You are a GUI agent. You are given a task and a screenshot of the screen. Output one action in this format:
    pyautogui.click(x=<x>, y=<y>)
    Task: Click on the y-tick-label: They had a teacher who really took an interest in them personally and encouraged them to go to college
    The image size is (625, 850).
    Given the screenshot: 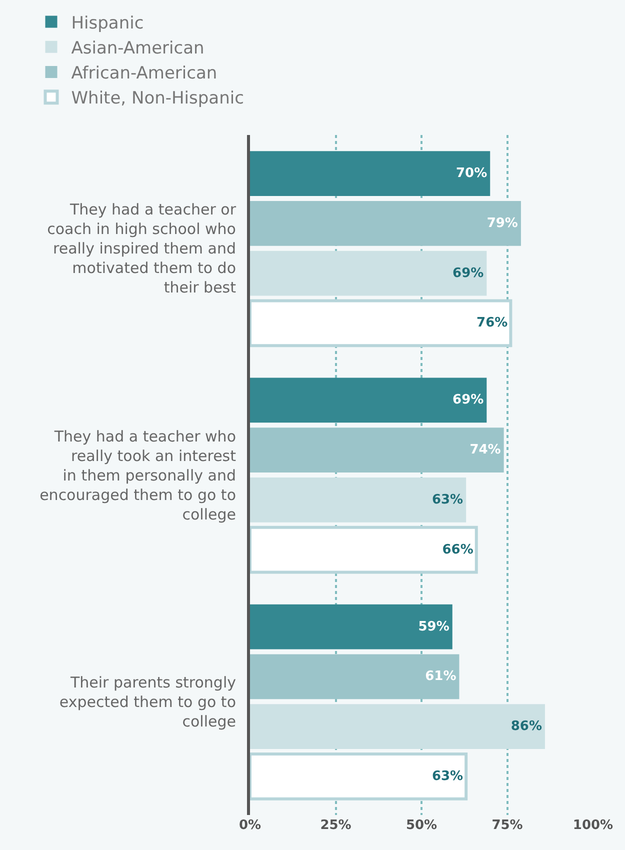 What is the action you would take?
    pyautogui.click(x=138, y=475)
    